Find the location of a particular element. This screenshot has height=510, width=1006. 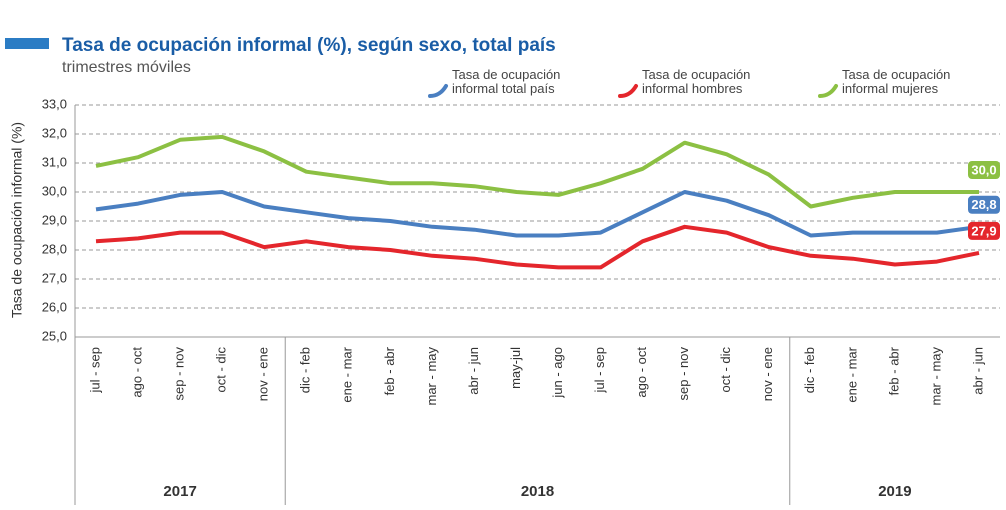

legend-entry: Tasa de ocupación informal mujeres is located at coordinates (896, 82).